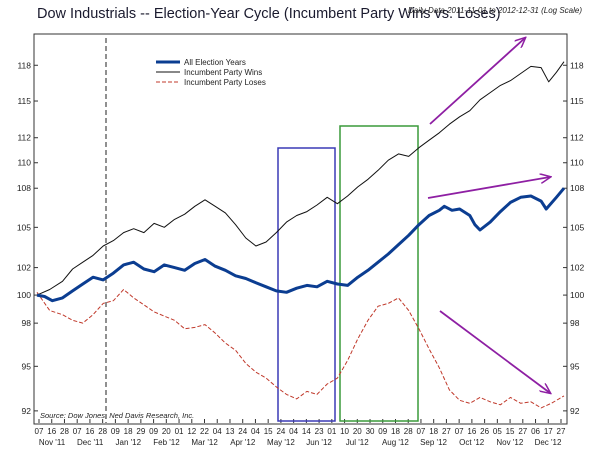  Describe the element at coordinates (379, 273) in the screenshot. I see `green-highlight-box` at that location.